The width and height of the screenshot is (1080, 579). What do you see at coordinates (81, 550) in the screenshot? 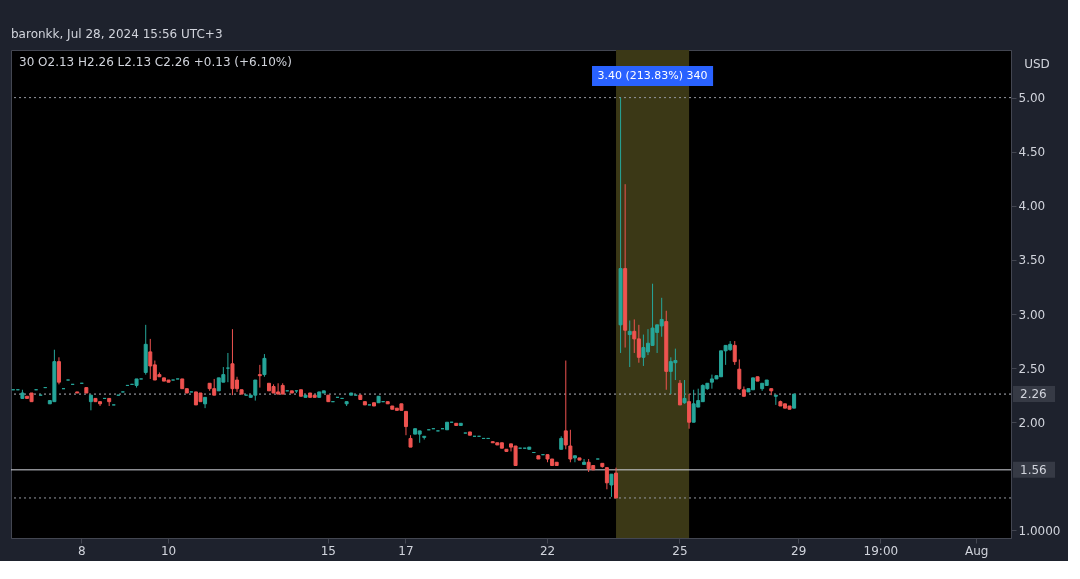
I see `x-tick-label: 8` at bounding box center [81, 550].